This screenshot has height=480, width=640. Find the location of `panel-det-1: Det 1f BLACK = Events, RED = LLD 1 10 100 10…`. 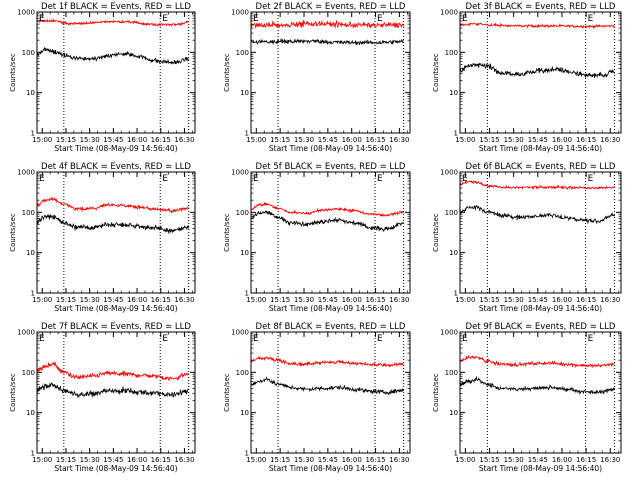

panel-det-1: Det 1f BLACK = Events, RED = LLD 1 10 100 10… is located at coordinates (102, 77).